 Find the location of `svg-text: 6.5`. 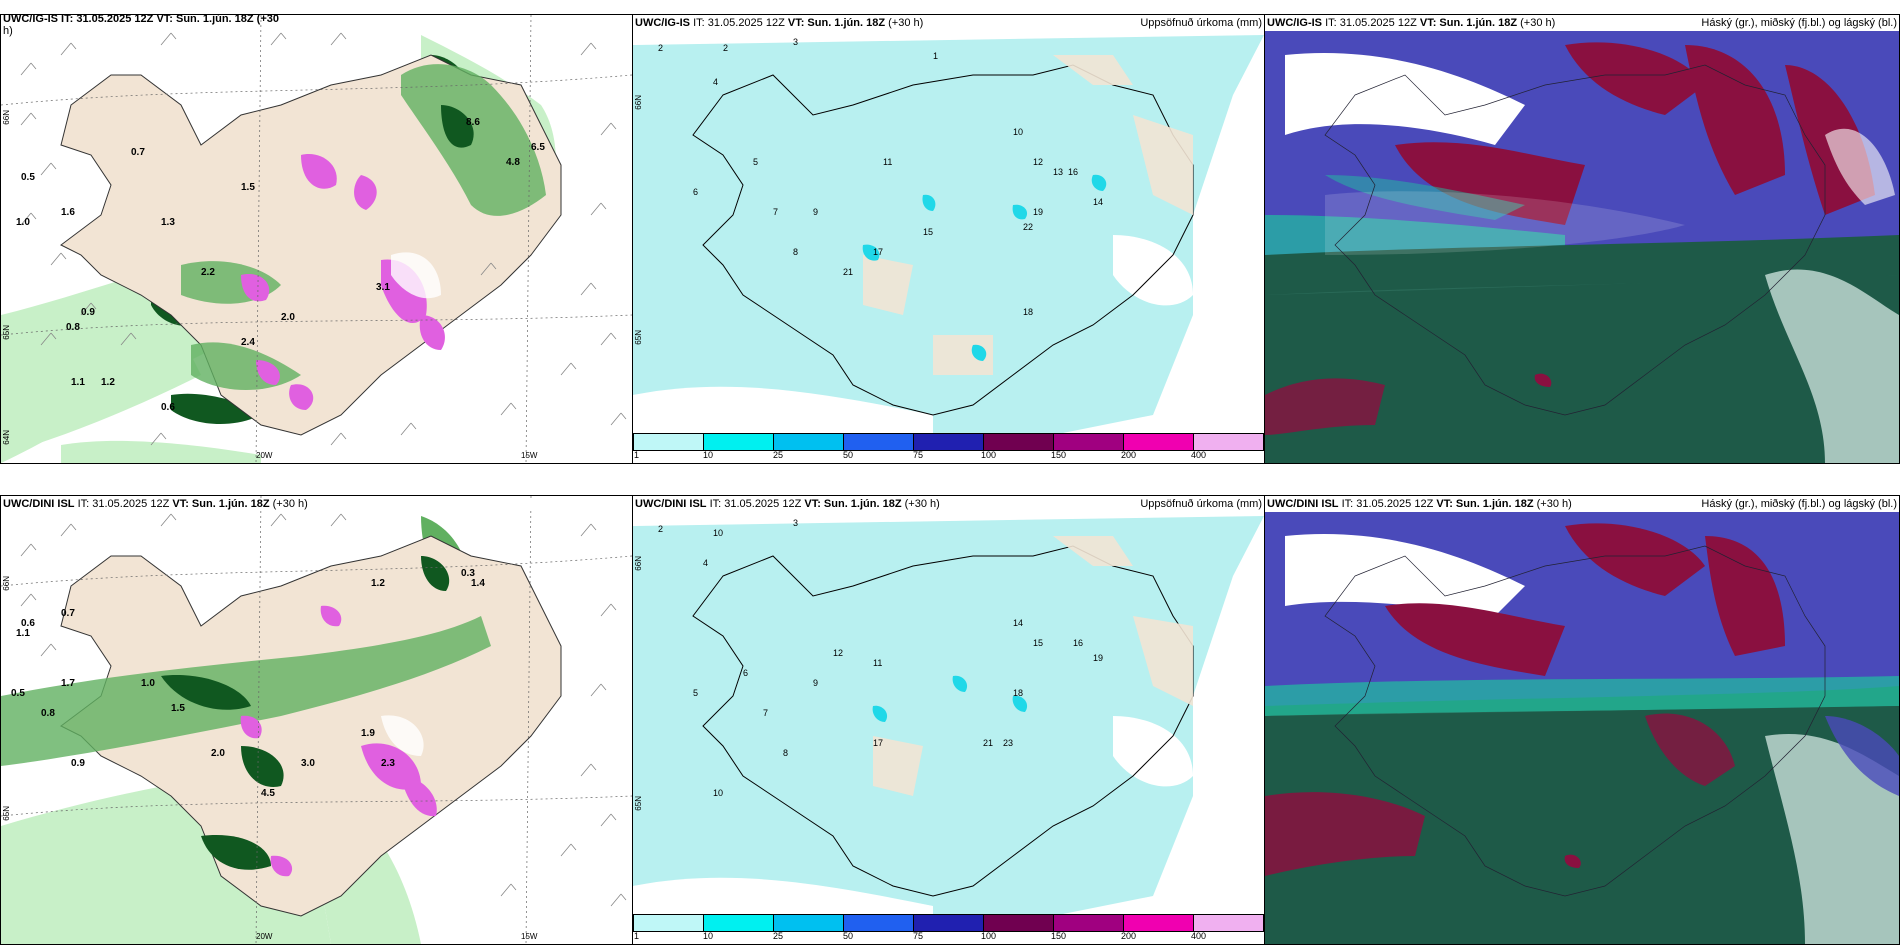

svg-text: 6.5 is located at coordinates (538, 147).